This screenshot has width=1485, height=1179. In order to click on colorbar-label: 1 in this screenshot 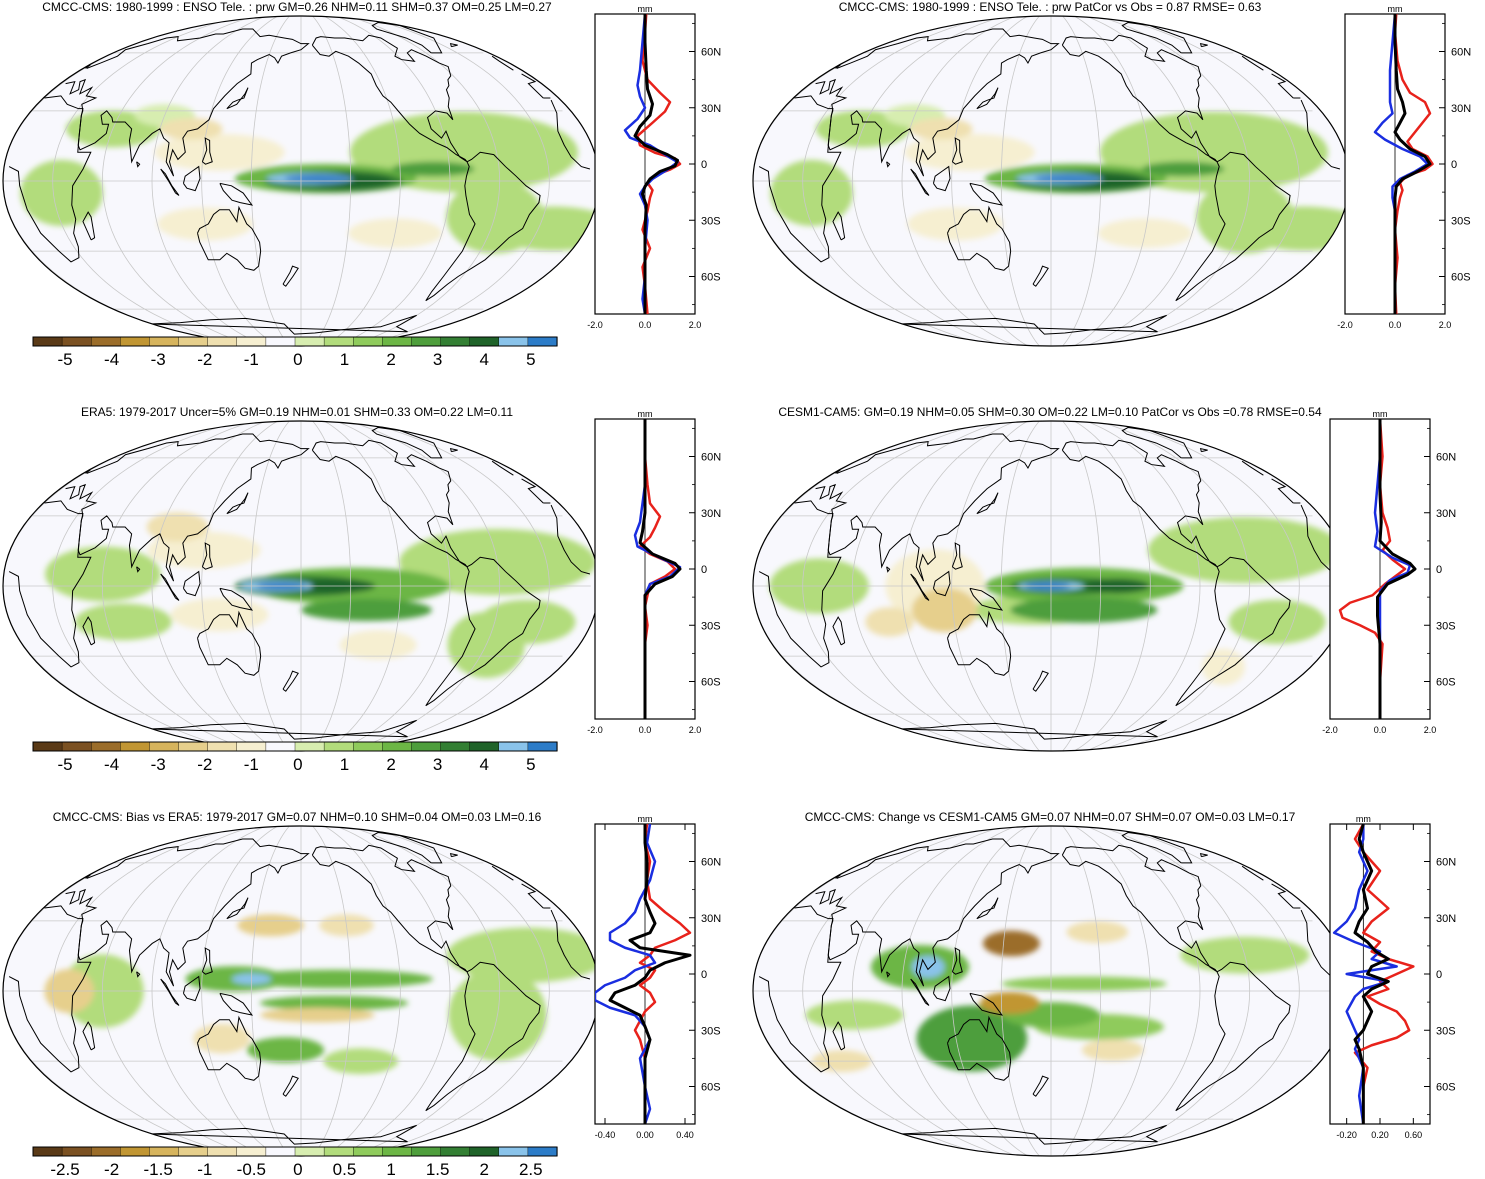, I will do `click(390, 1169)`.